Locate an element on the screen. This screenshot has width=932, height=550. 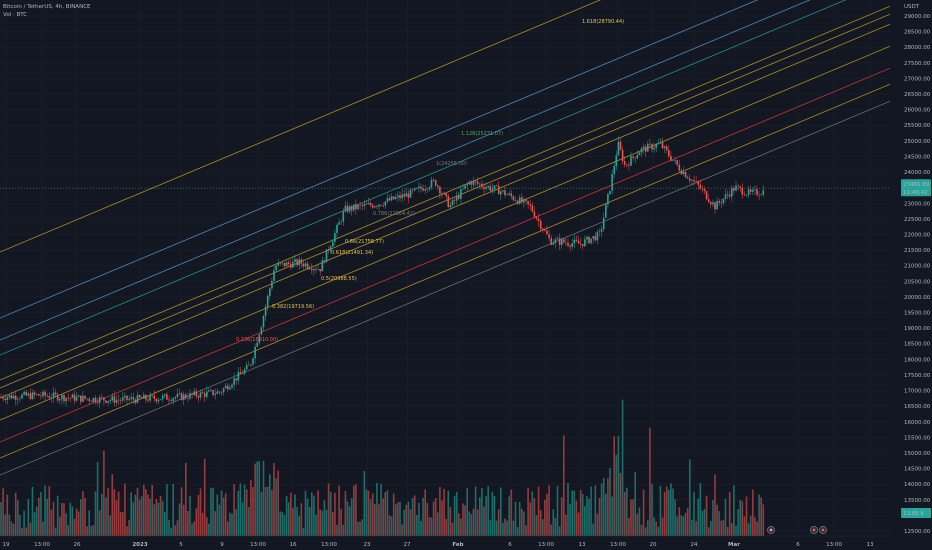
time-axis-tick: Mar is located at coordinates (734, 545).